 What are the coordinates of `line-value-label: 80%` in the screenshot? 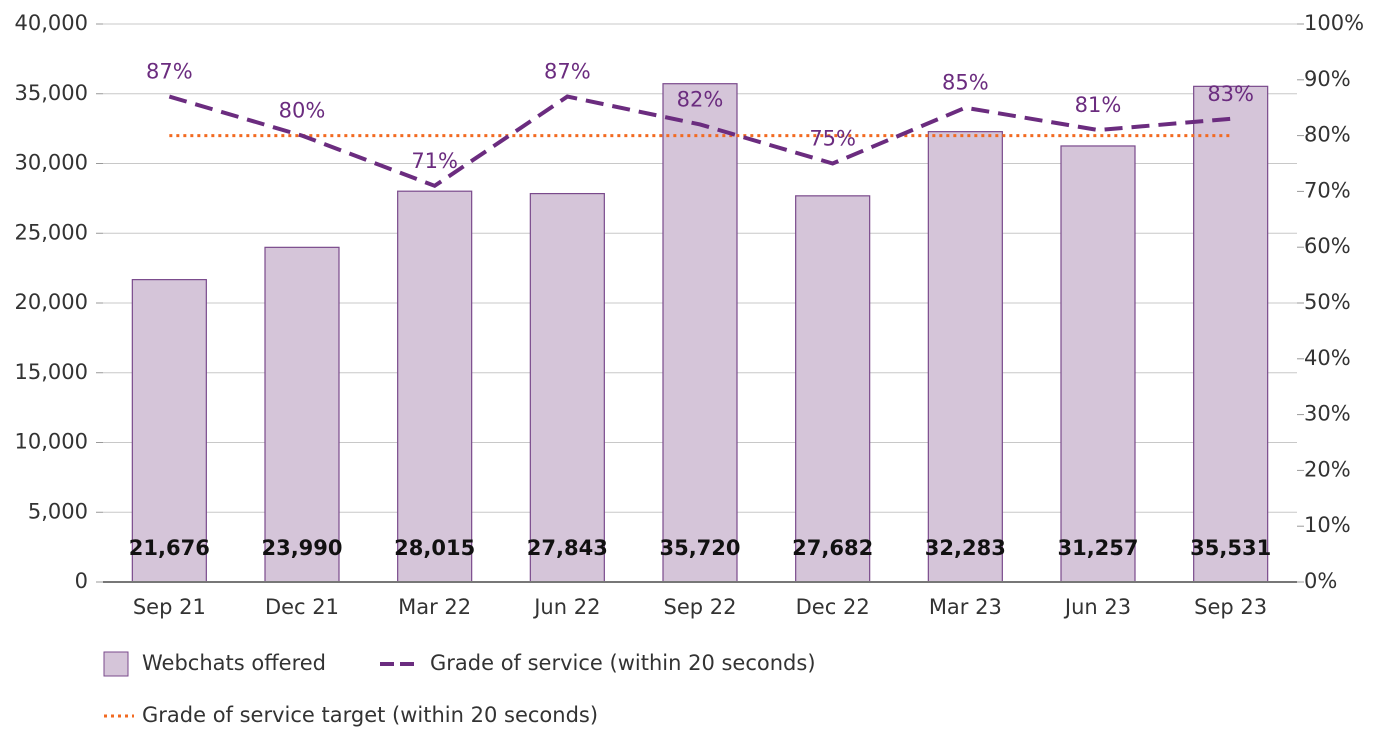 It's located at (302, 111).